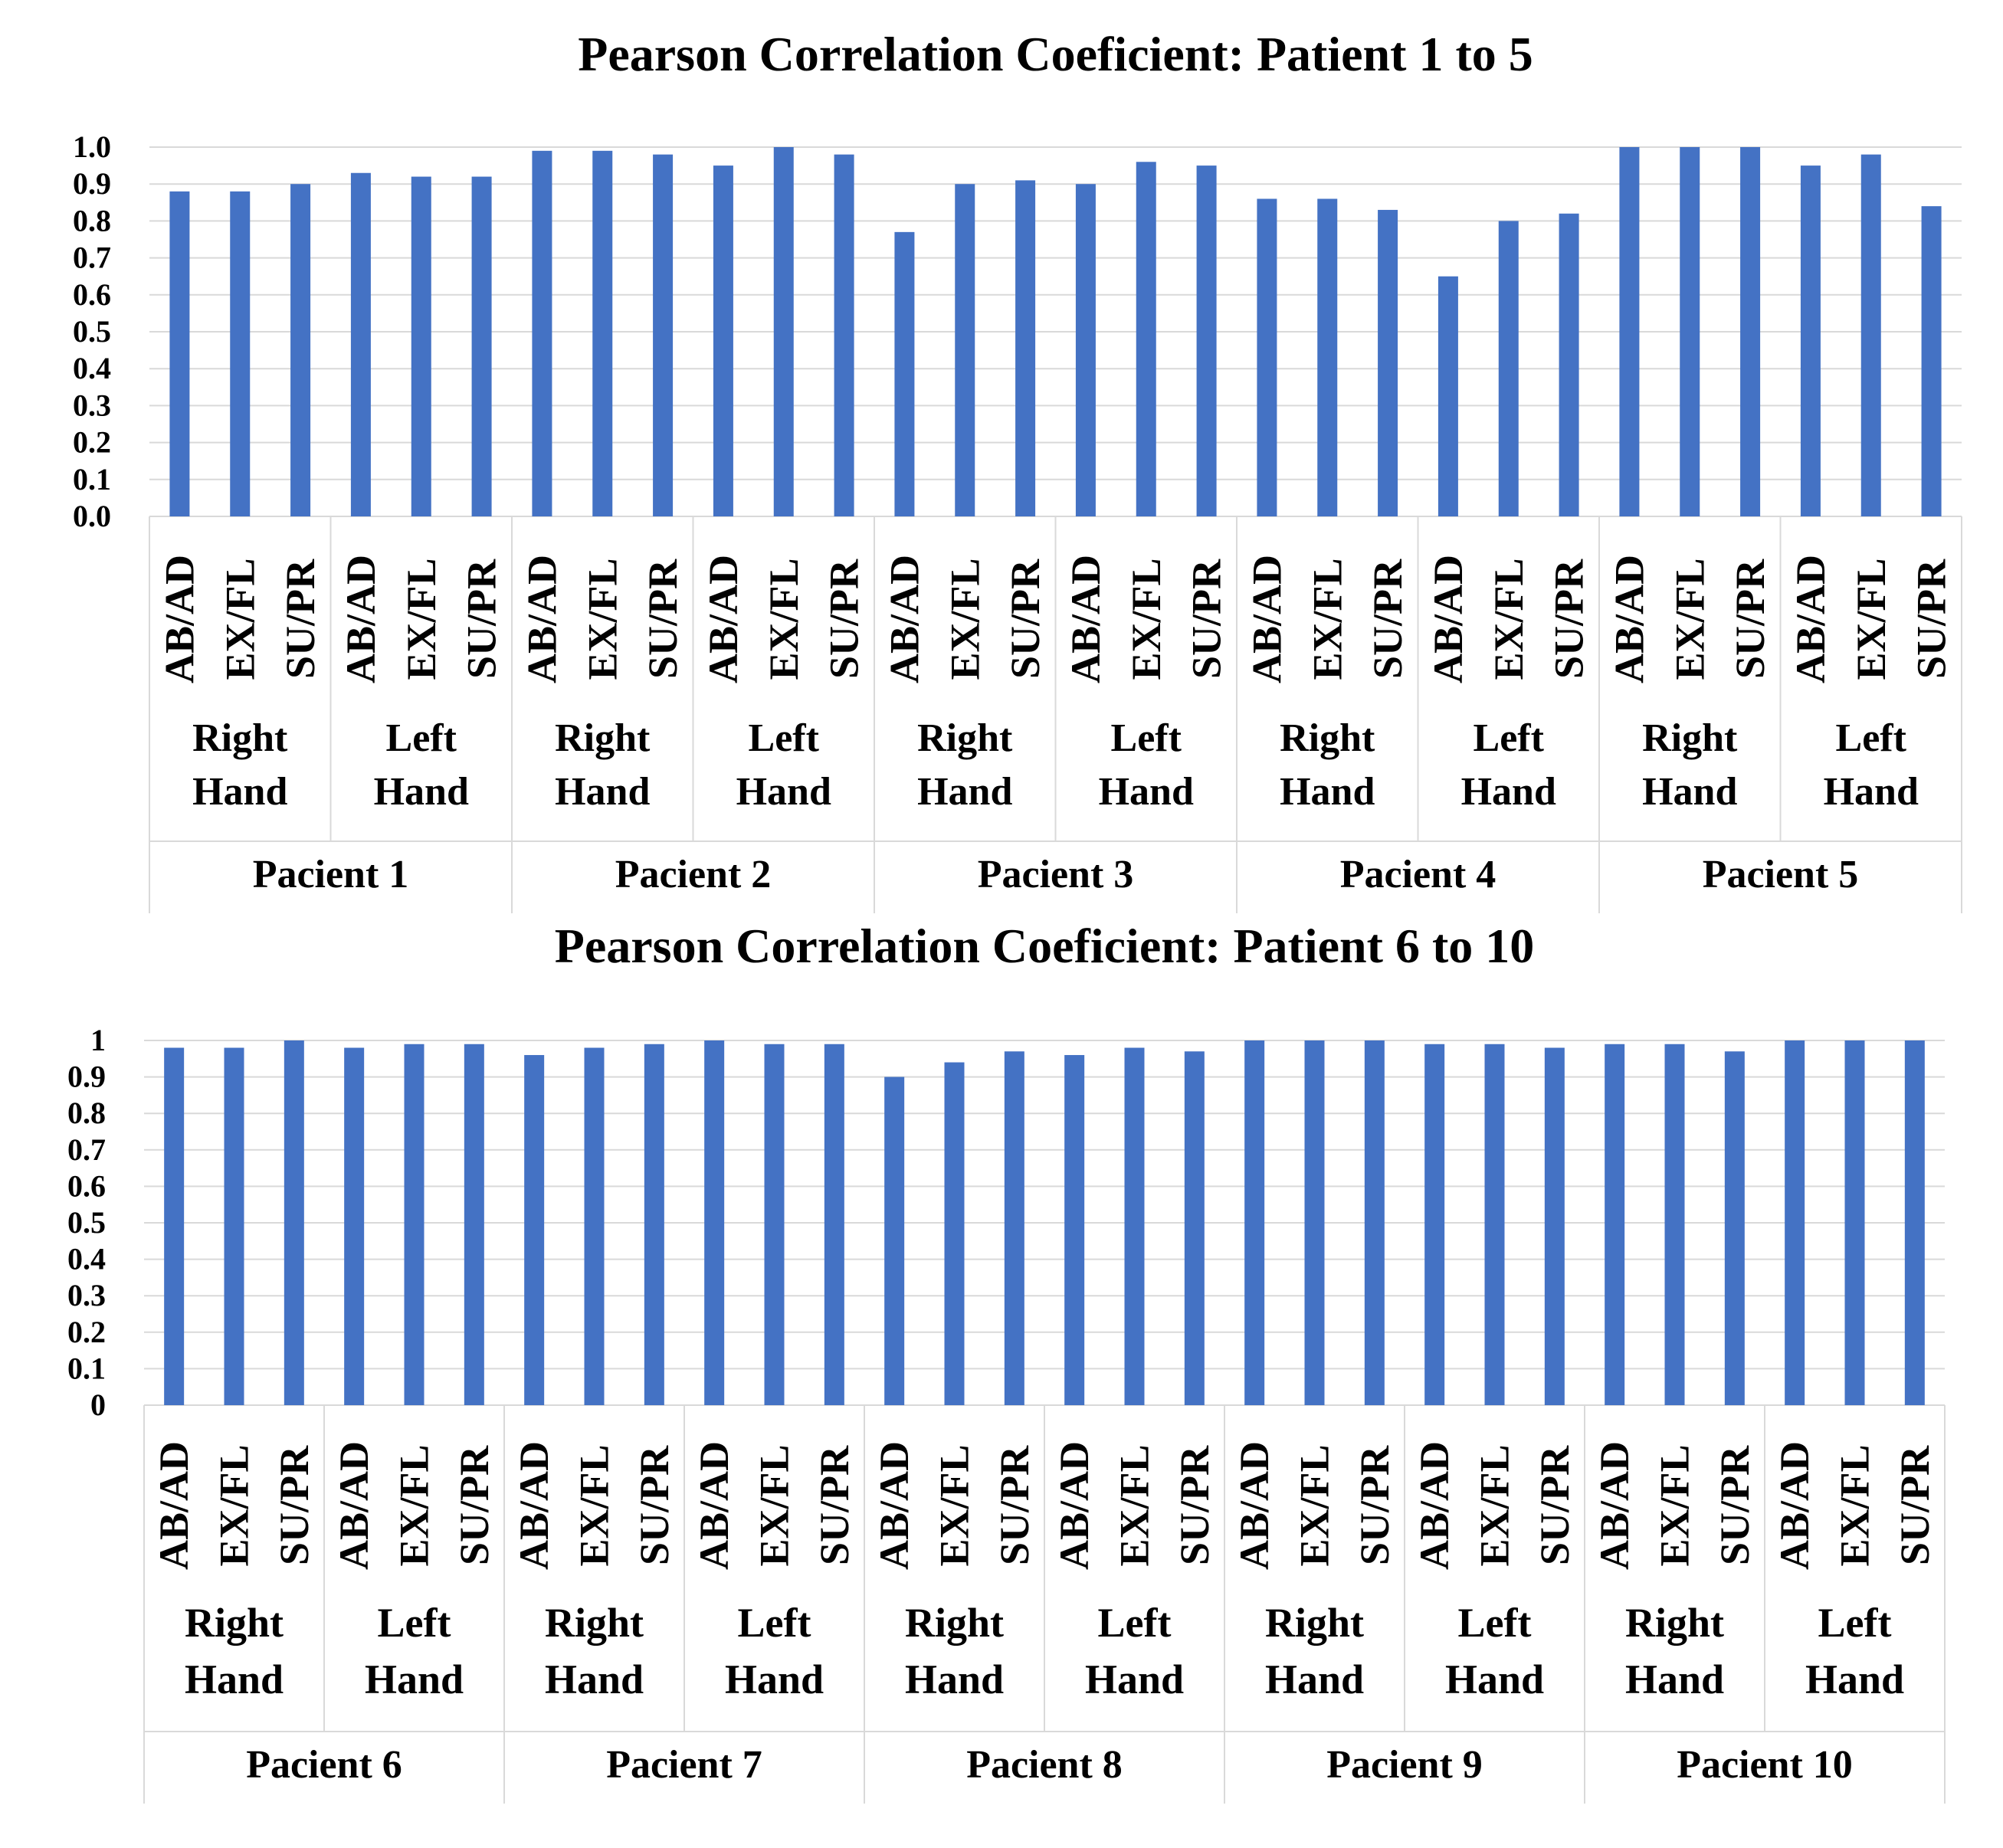  What do you see at coordinates (87, 1185) in the screenshot?
I see `y-tick-label: 0.6` at bounding box center [87, 1185].